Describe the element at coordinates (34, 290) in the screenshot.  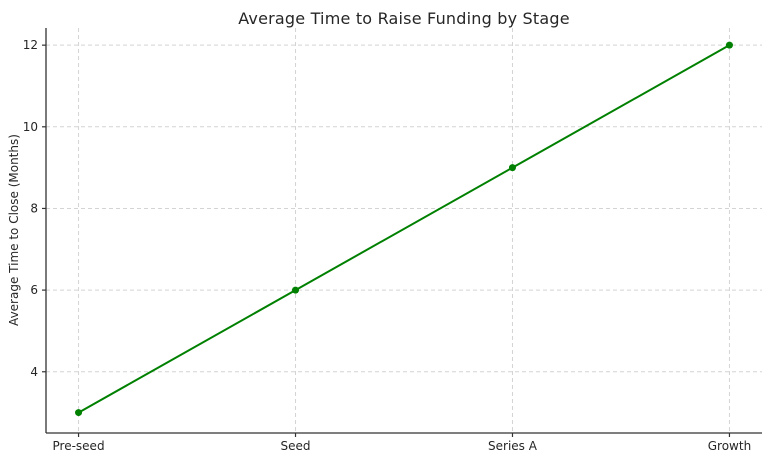
I see `y-tick-label: 6` at that location.